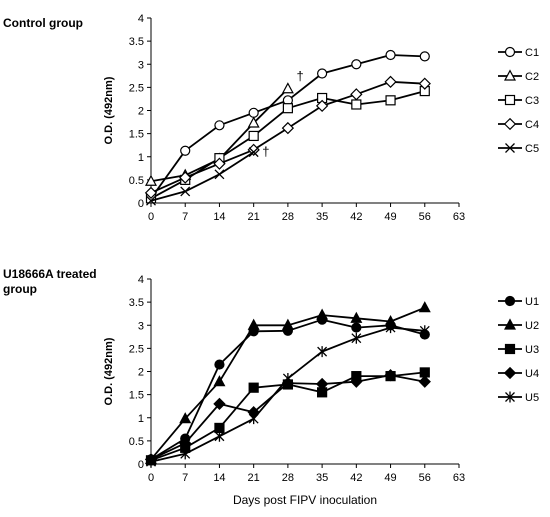  Describe the element at coordinates (219, 134) in the screenshot. I see `series-c2` at that location.